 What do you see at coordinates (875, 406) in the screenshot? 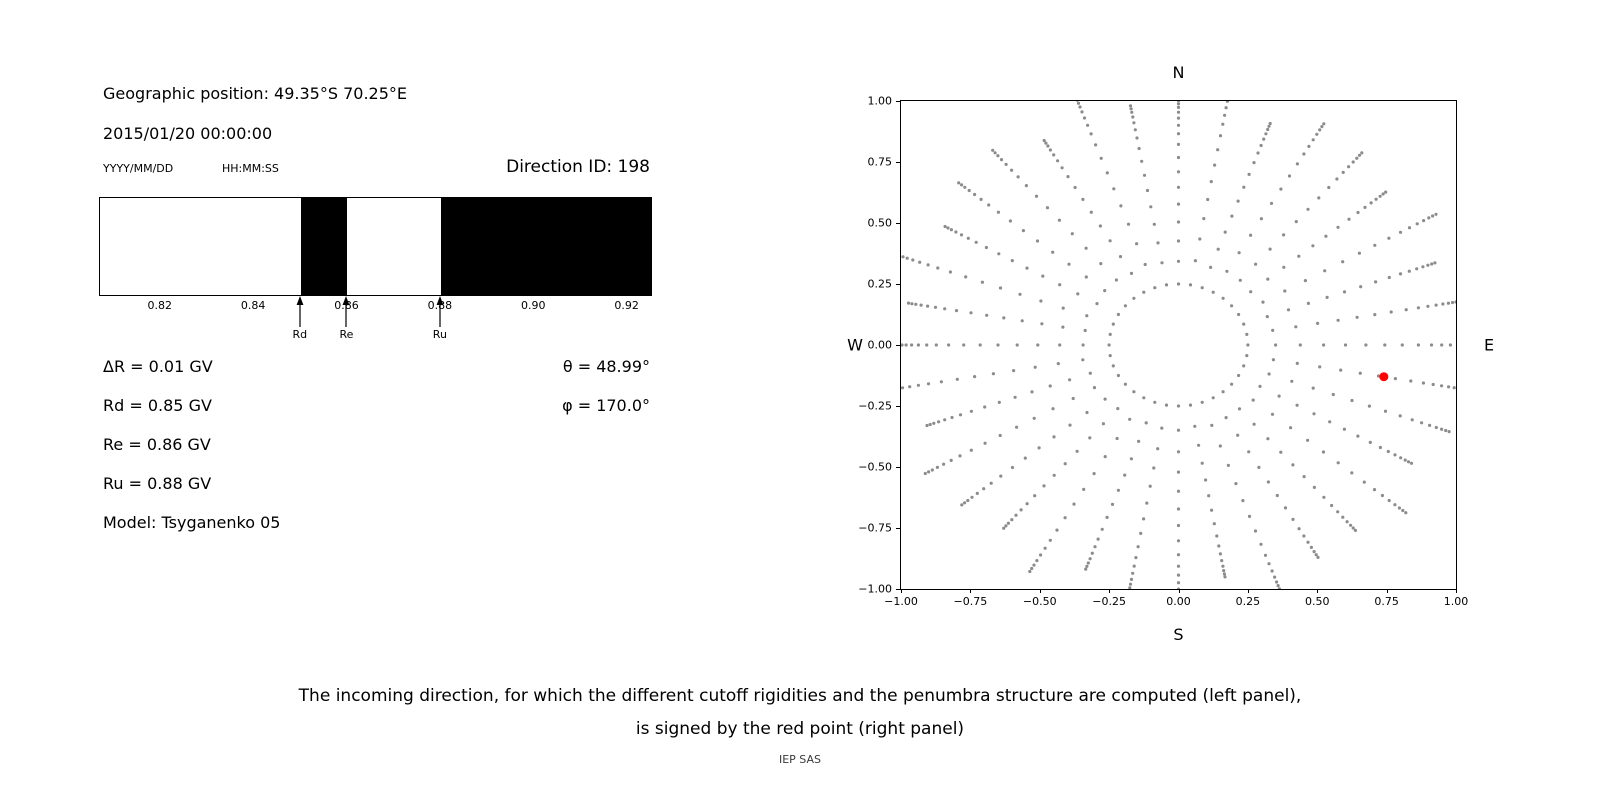
I see `y-tick-label: −0.25` at bounding box center [875, 406].